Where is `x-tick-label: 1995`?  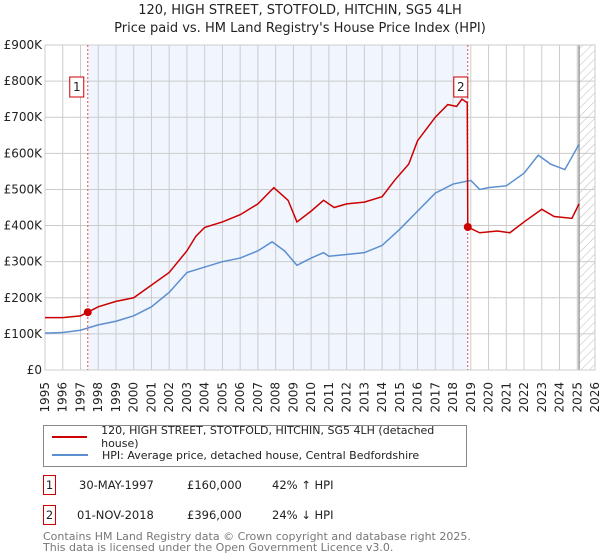
x-tick-label: 1995 is located at coordinates (45, 397).